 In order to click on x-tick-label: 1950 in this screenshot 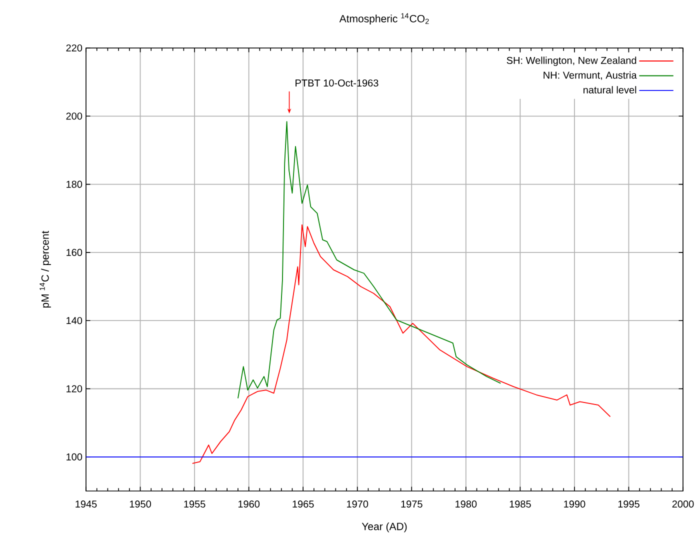, I will do `click(141, 504)`.